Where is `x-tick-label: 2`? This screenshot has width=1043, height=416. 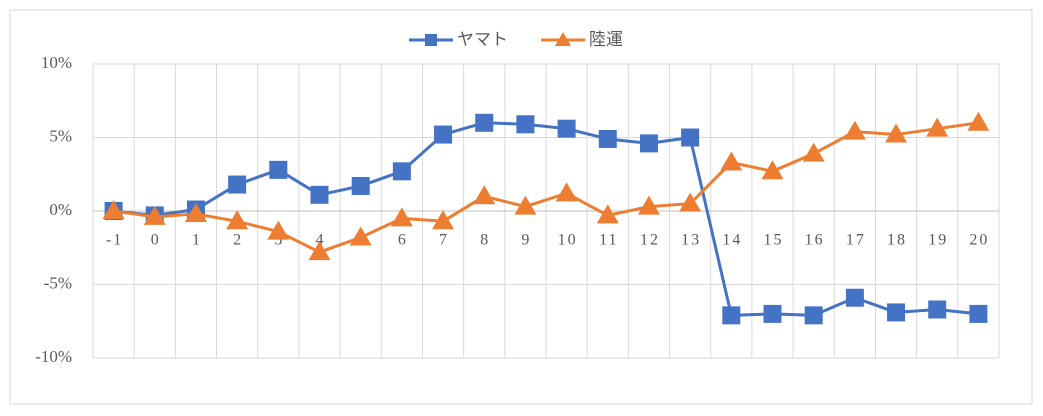
x-tick-label: 2 is located at coordinates (238, 240).